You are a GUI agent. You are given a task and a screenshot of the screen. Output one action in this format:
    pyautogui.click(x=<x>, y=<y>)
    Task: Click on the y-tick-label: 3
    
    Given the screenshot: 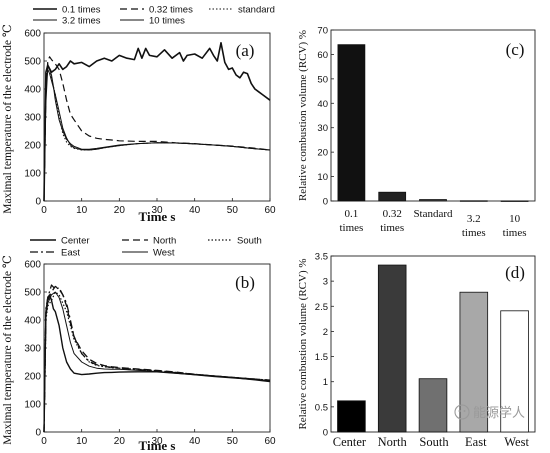 What is the action you would take?
    pyautogui.click(x=325, y=282)
    